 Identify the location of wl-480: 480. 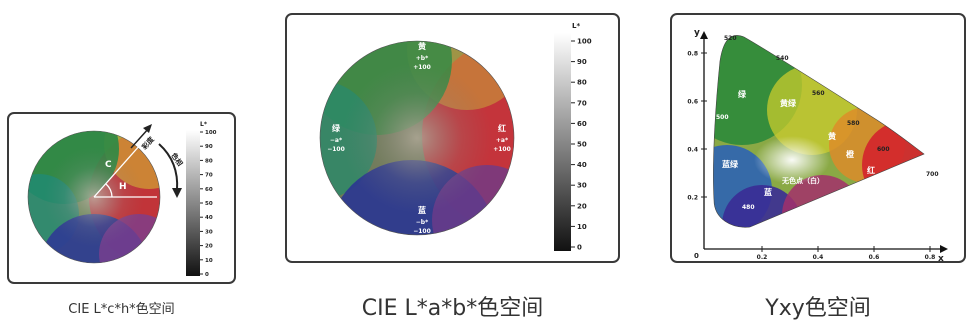
(748, 207).